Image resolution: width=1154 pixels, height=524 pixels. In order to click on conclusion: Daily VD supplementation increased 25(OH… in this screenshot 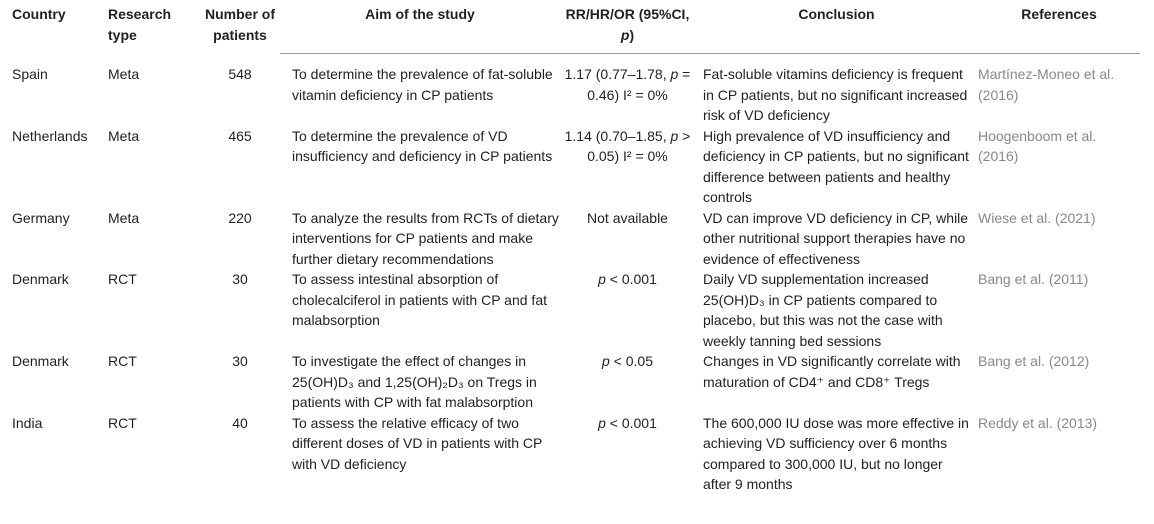, I will do `click(823, 310)`.